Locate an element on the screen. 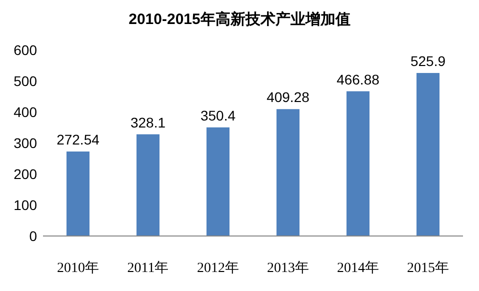 The height and width of the screenshot is (291, 479). label: 328.1 is located at coordinates (148, 122).